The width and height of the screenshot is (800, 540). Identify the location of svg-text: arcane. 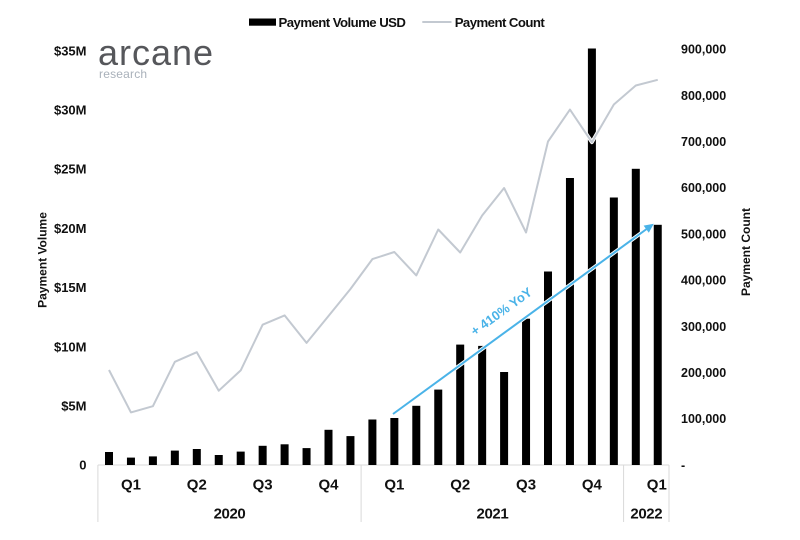
(156, 52).